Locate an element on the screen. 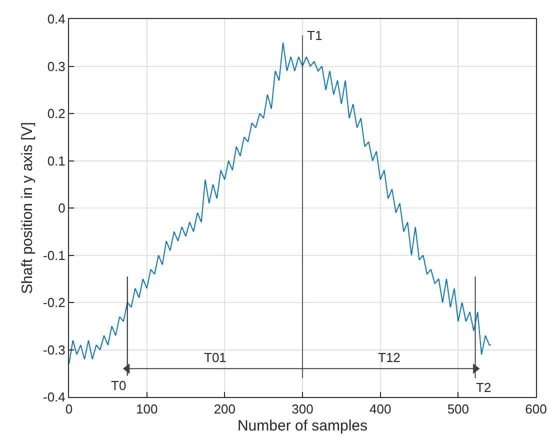 The width and height of the screenshot is (559, 443). x-tick-label: 200 is located at coordinates (225, 409).